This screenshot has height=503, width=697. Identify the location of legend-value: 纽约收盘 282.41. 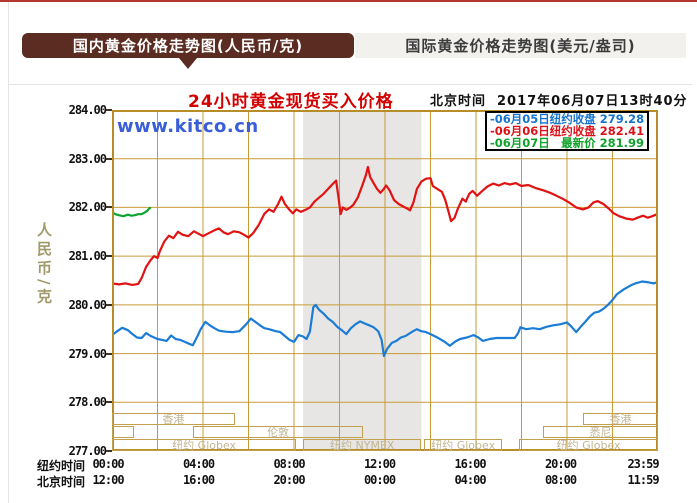
(597, 131).